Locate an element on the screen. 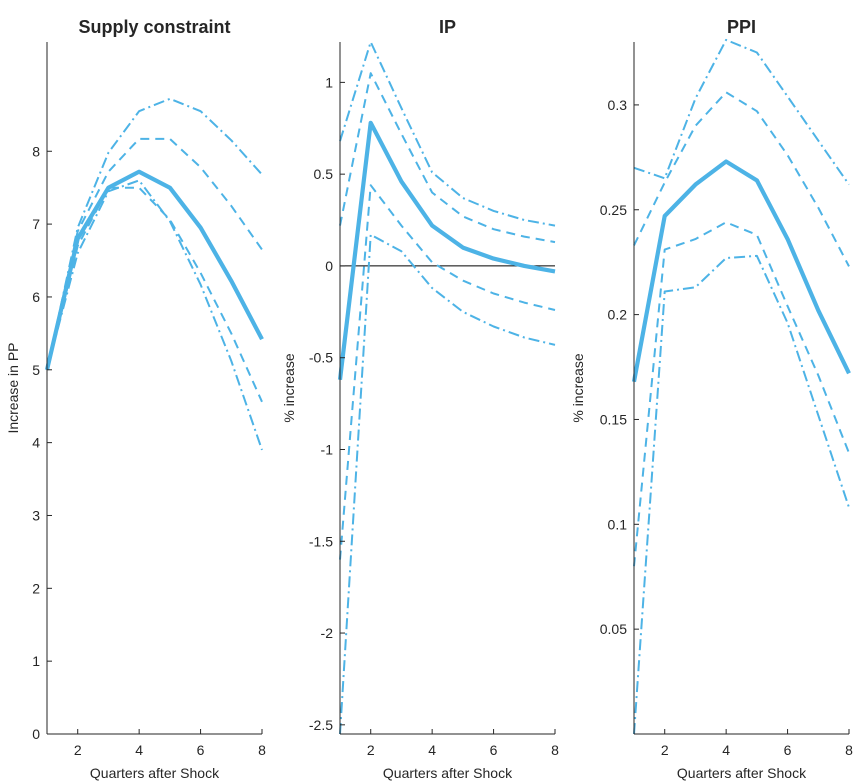 The height and width of the screenshot is (783, 853). y-tick-label: -1.5 is located at coordinates (321, 541).